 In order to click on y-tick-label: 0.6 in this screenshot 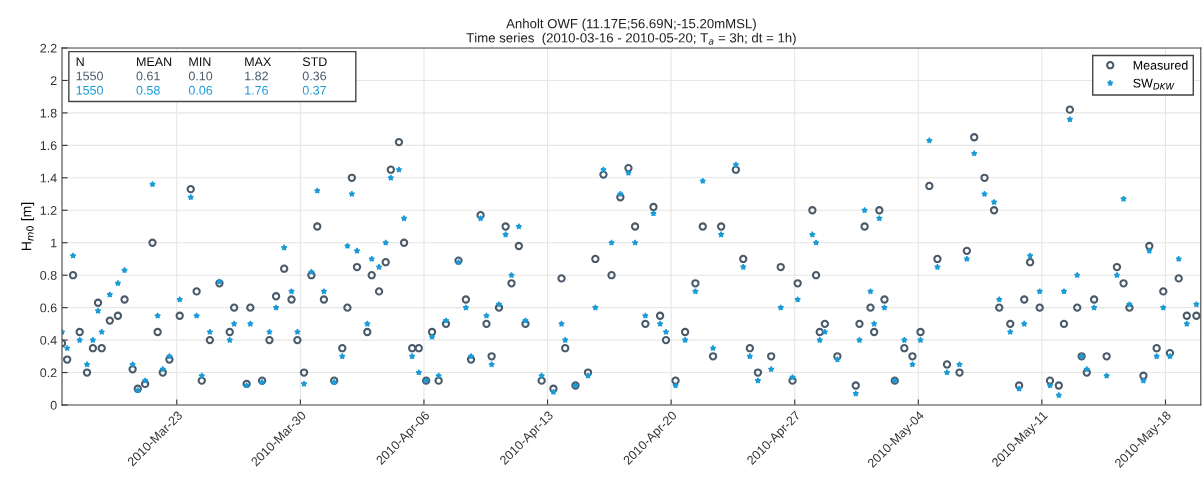, I will do `click(48, 308)`.